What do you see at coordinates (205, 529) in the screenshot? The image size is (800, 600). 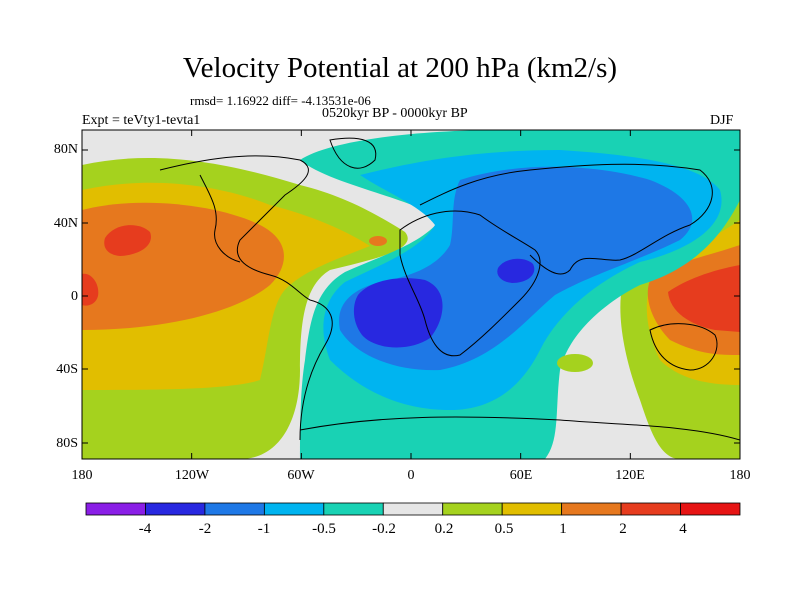 I see `colorbar-label: -2` at bounding box center [205, 529].